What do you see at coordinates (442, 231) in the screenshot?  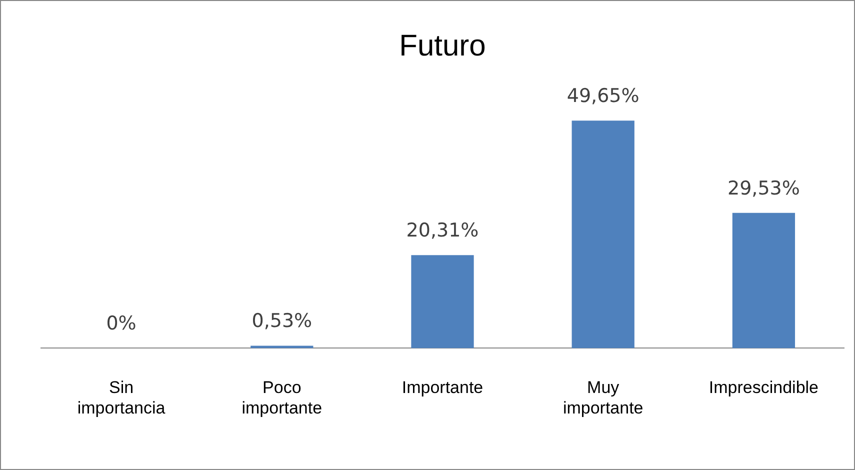 I see `data-label: 20,31%` at bounding box center [442, 231].